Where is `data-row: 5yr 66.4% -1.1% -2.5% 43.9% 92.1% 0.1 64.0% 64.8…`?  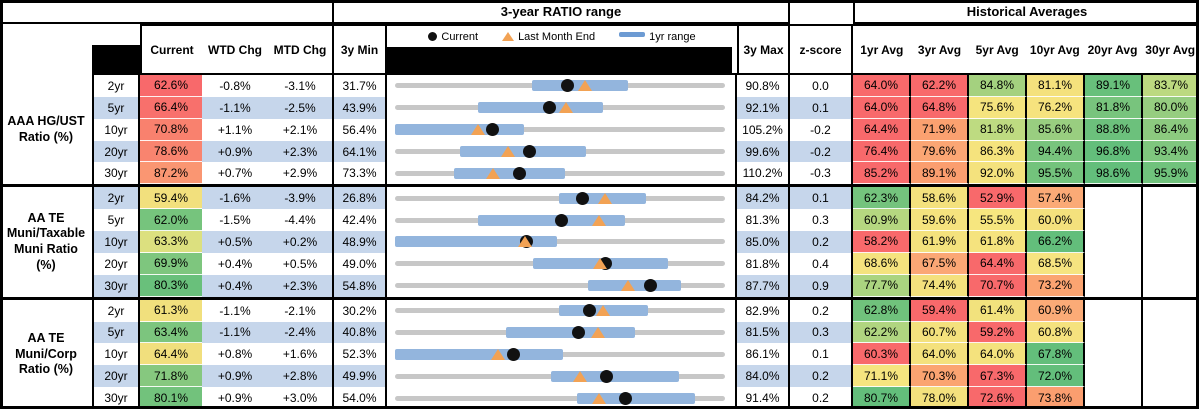
data-row: 5yr 66.4% -1.1% -2.5% 43.9% 92.1% 0.1 64.0% 64.8… is located at coordinates (646, 107).